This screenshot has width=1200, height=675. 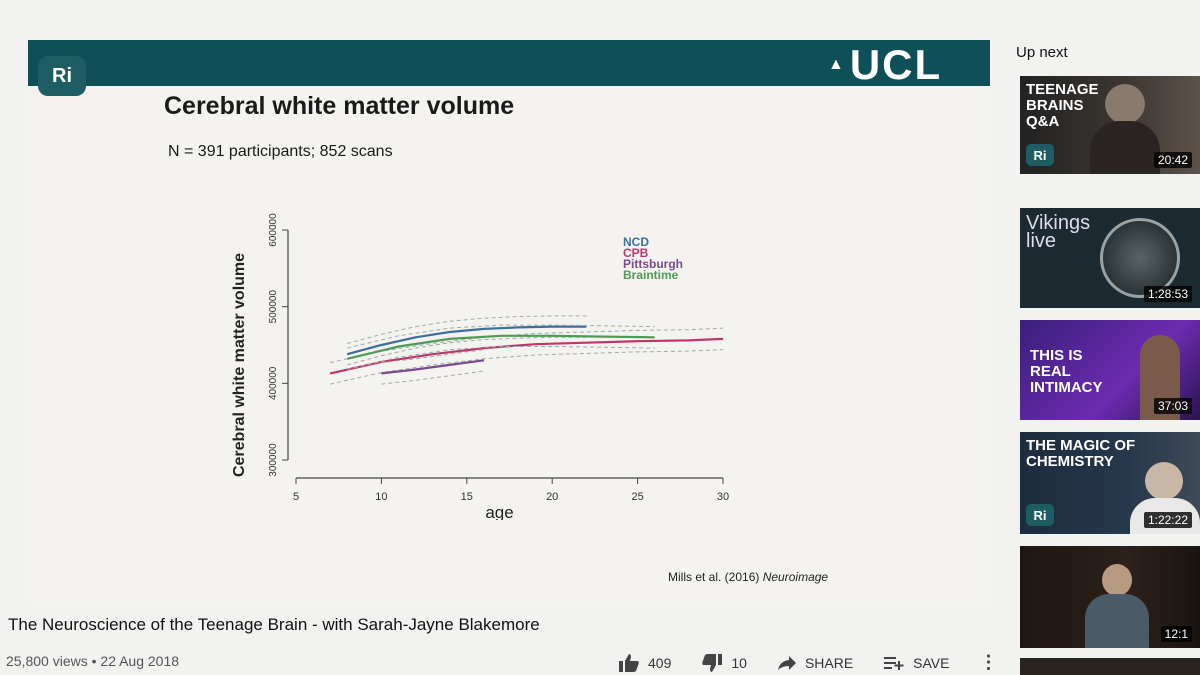 What do you see at coordinates (433, 367) in the screenshot?
I see `series-line-pittsburgh` at bounding box center [433, 367].